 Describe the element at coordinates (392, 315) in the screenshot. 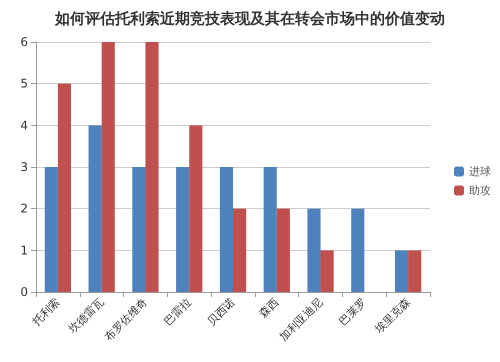

I see `x-tick-label: 埃里克森` at that location.